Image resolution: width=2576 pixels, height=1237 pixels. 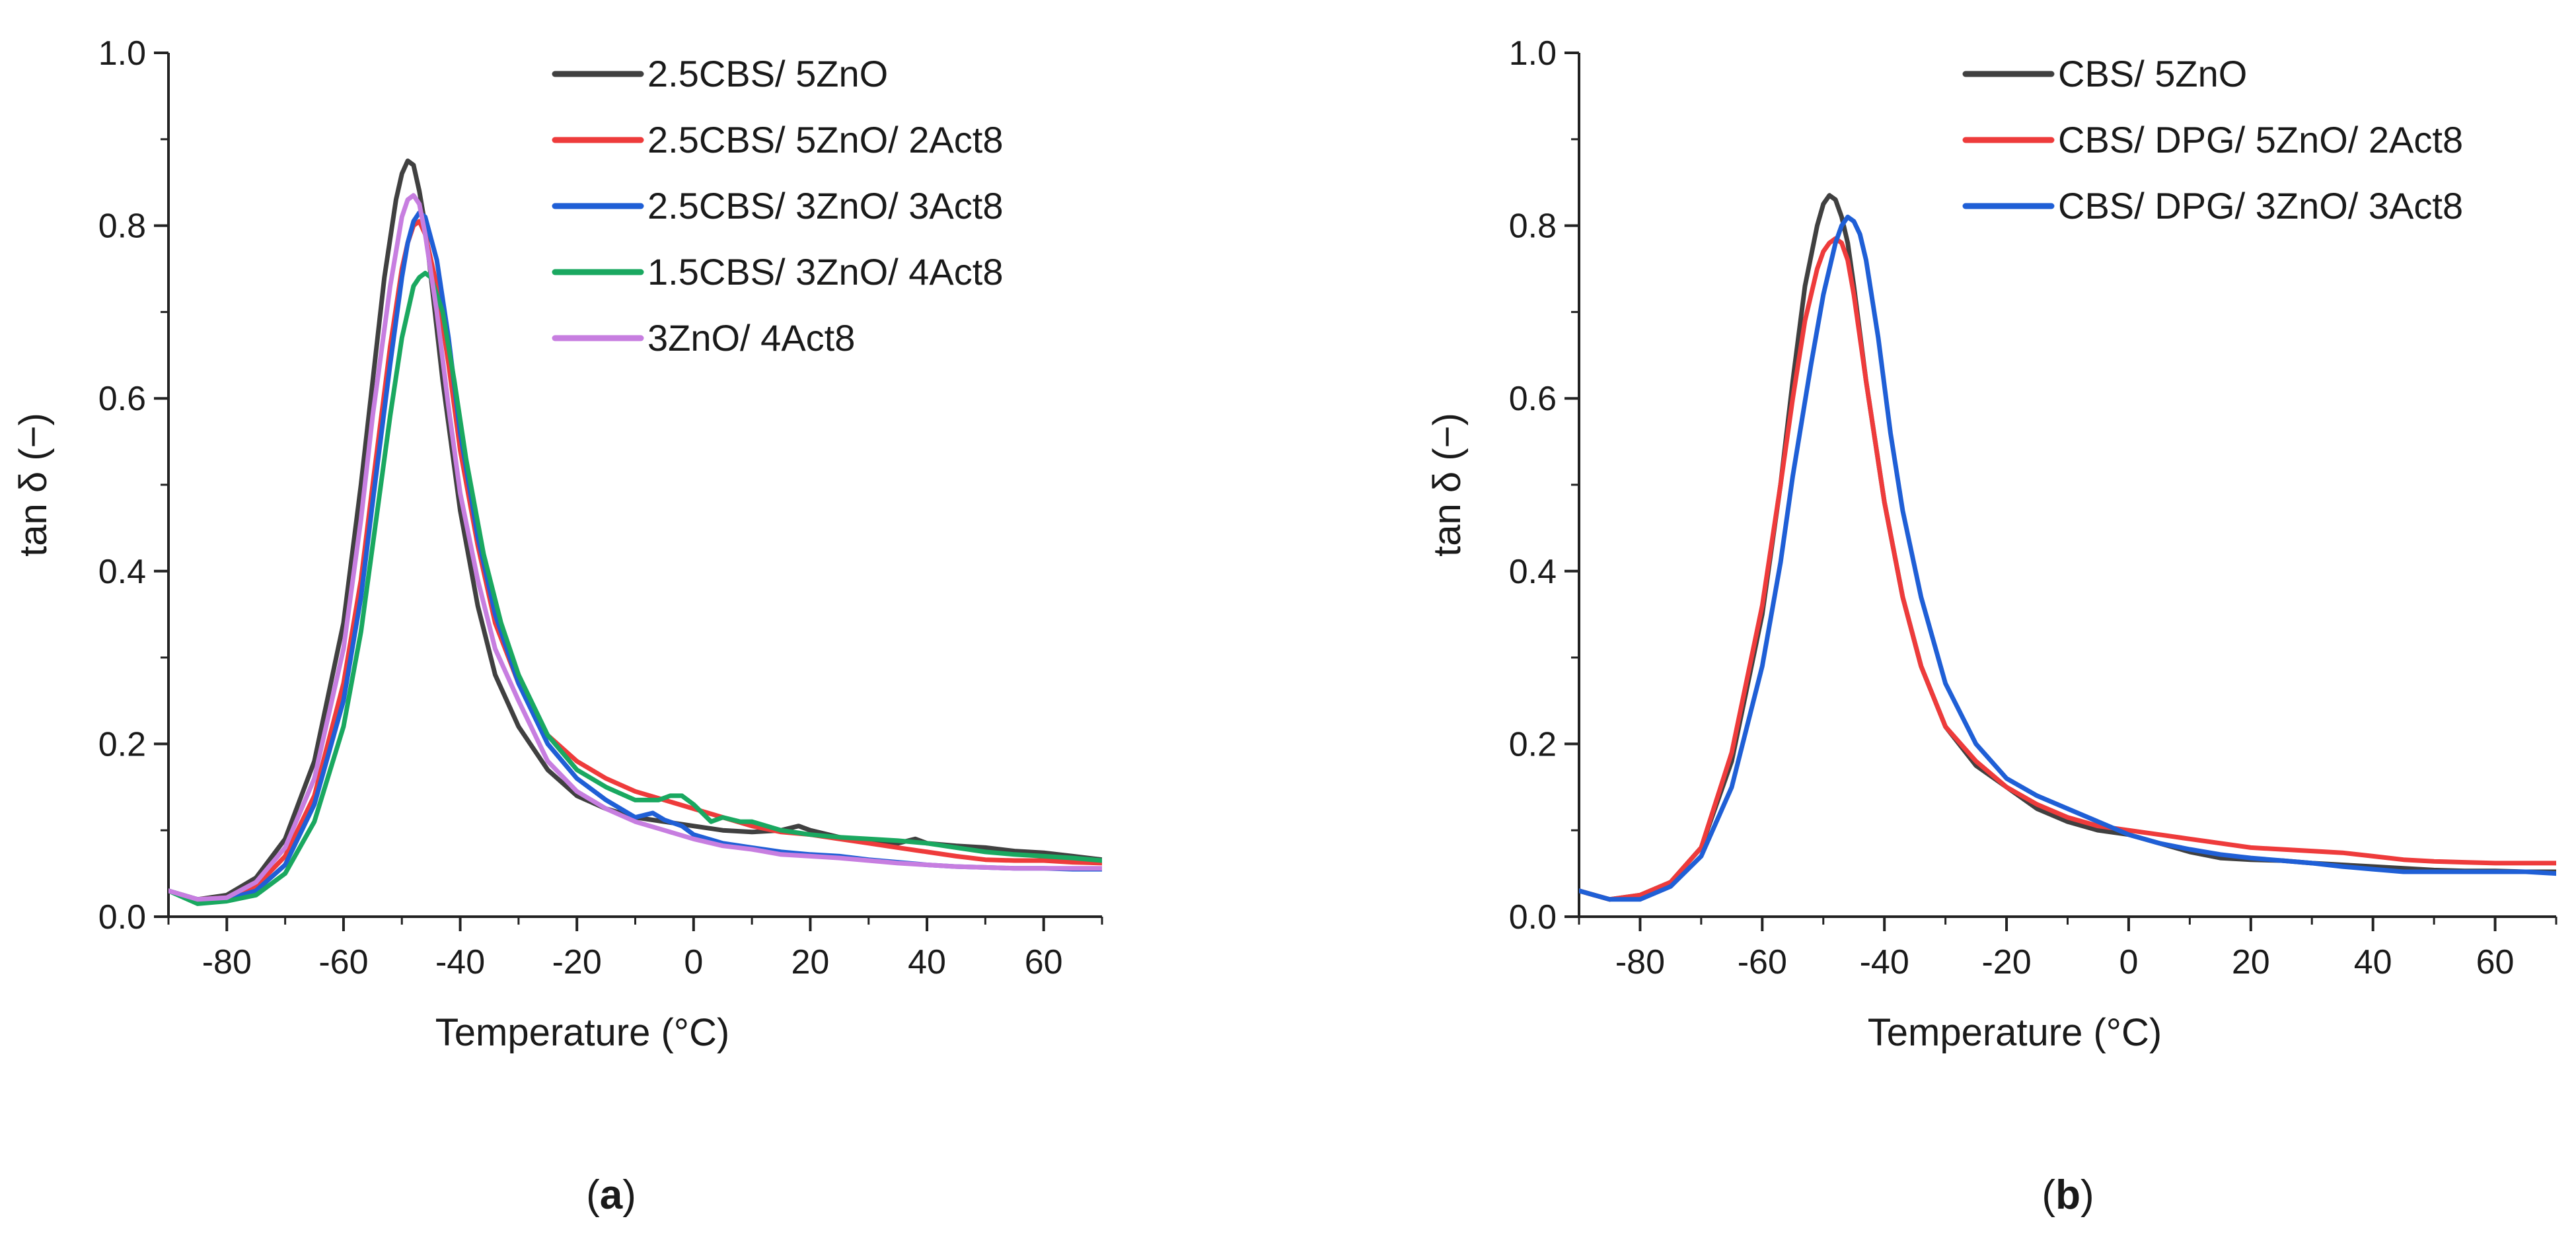 What do you see at coordinates (751, 338) in the screenshot?
I see `legend-entry: 3ZnO/ 4Act8` at bounding box center [751, 338].